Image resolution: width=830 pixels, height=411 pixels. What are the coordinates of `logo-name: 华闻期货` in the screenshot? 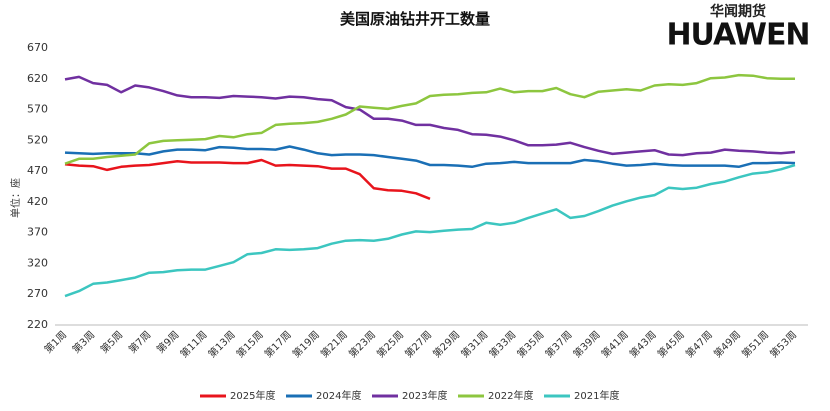 It's located at (738, 11).